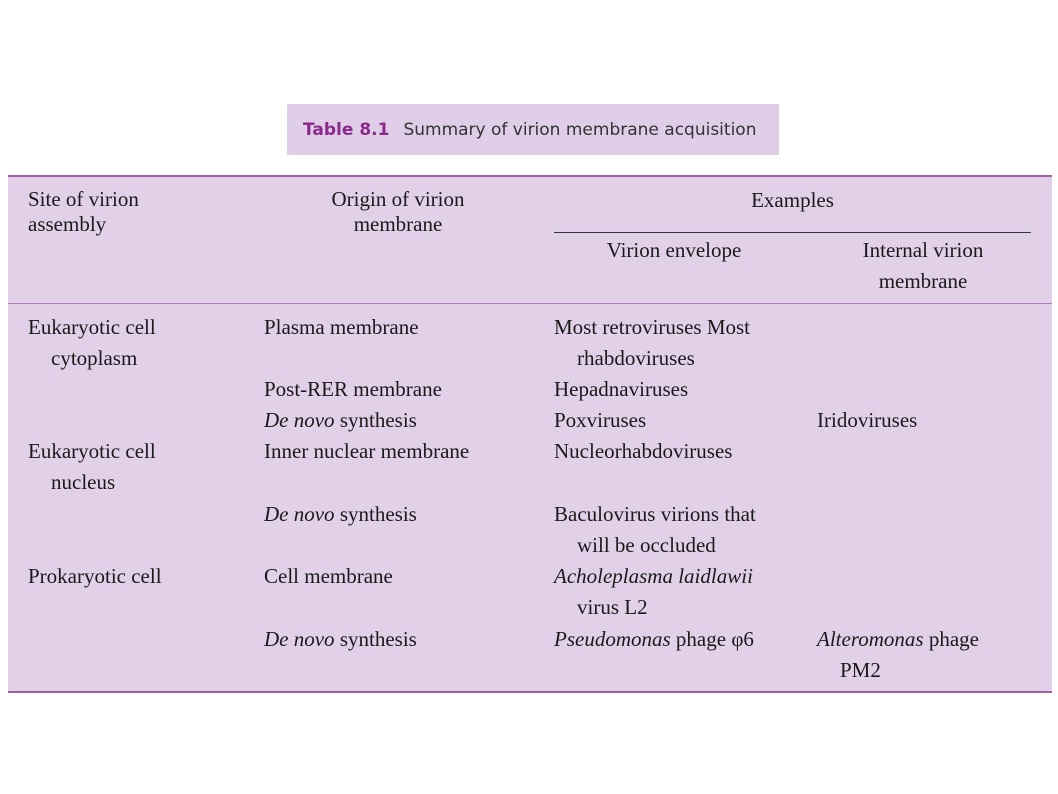  What do you see at coordinates (653, 576) in the screenshot?
I see `acholeplasma-italic: Acholeplasma laidlawii` at bounding box center [653, 576].